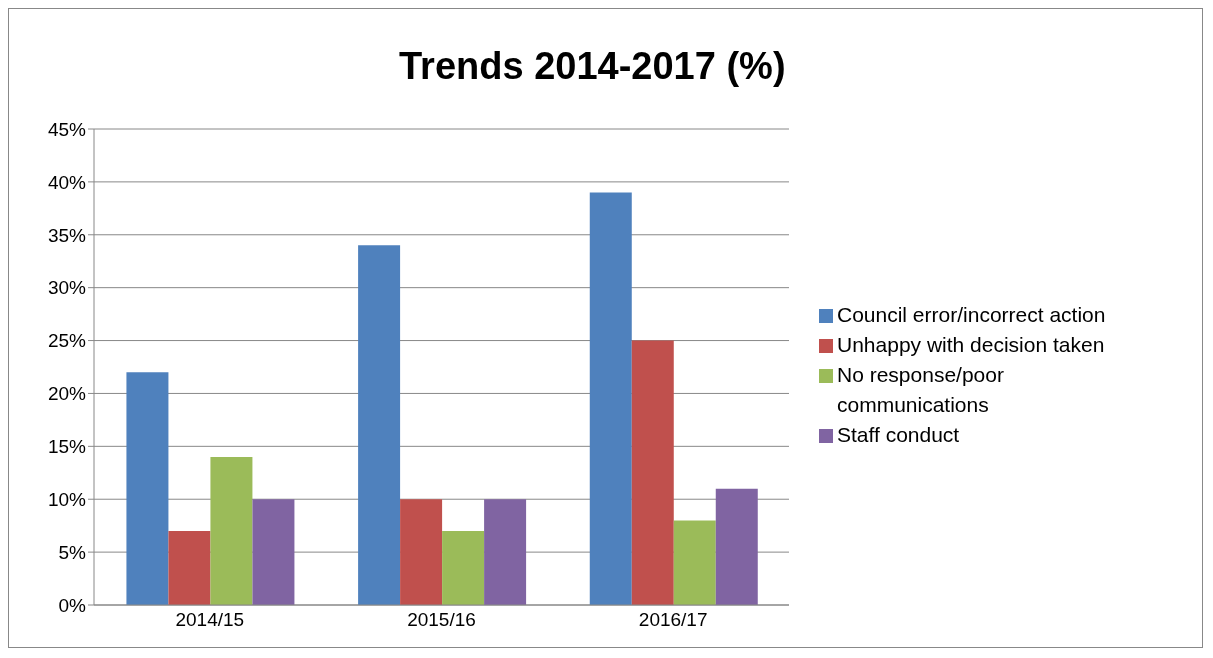  I want to click on legend-label: Unhappy with decision taken, so click(971, 345).